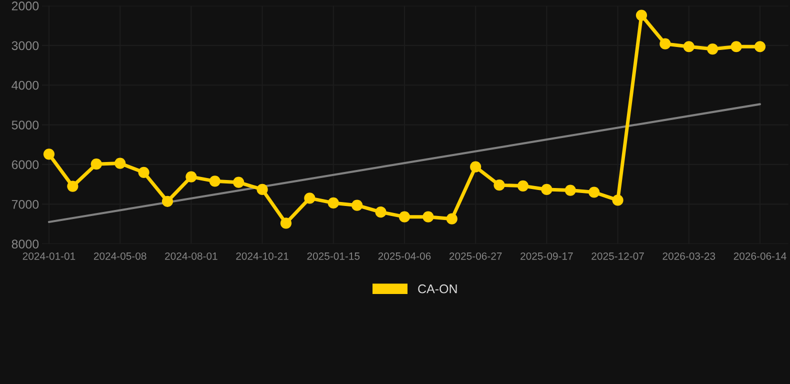 Image resolution: width=790 pixels, height=384 pixels. Describe the element at coordinates (760, 256) in the screenshot. I see `x-tick-label: 2026-06-14` at that location.